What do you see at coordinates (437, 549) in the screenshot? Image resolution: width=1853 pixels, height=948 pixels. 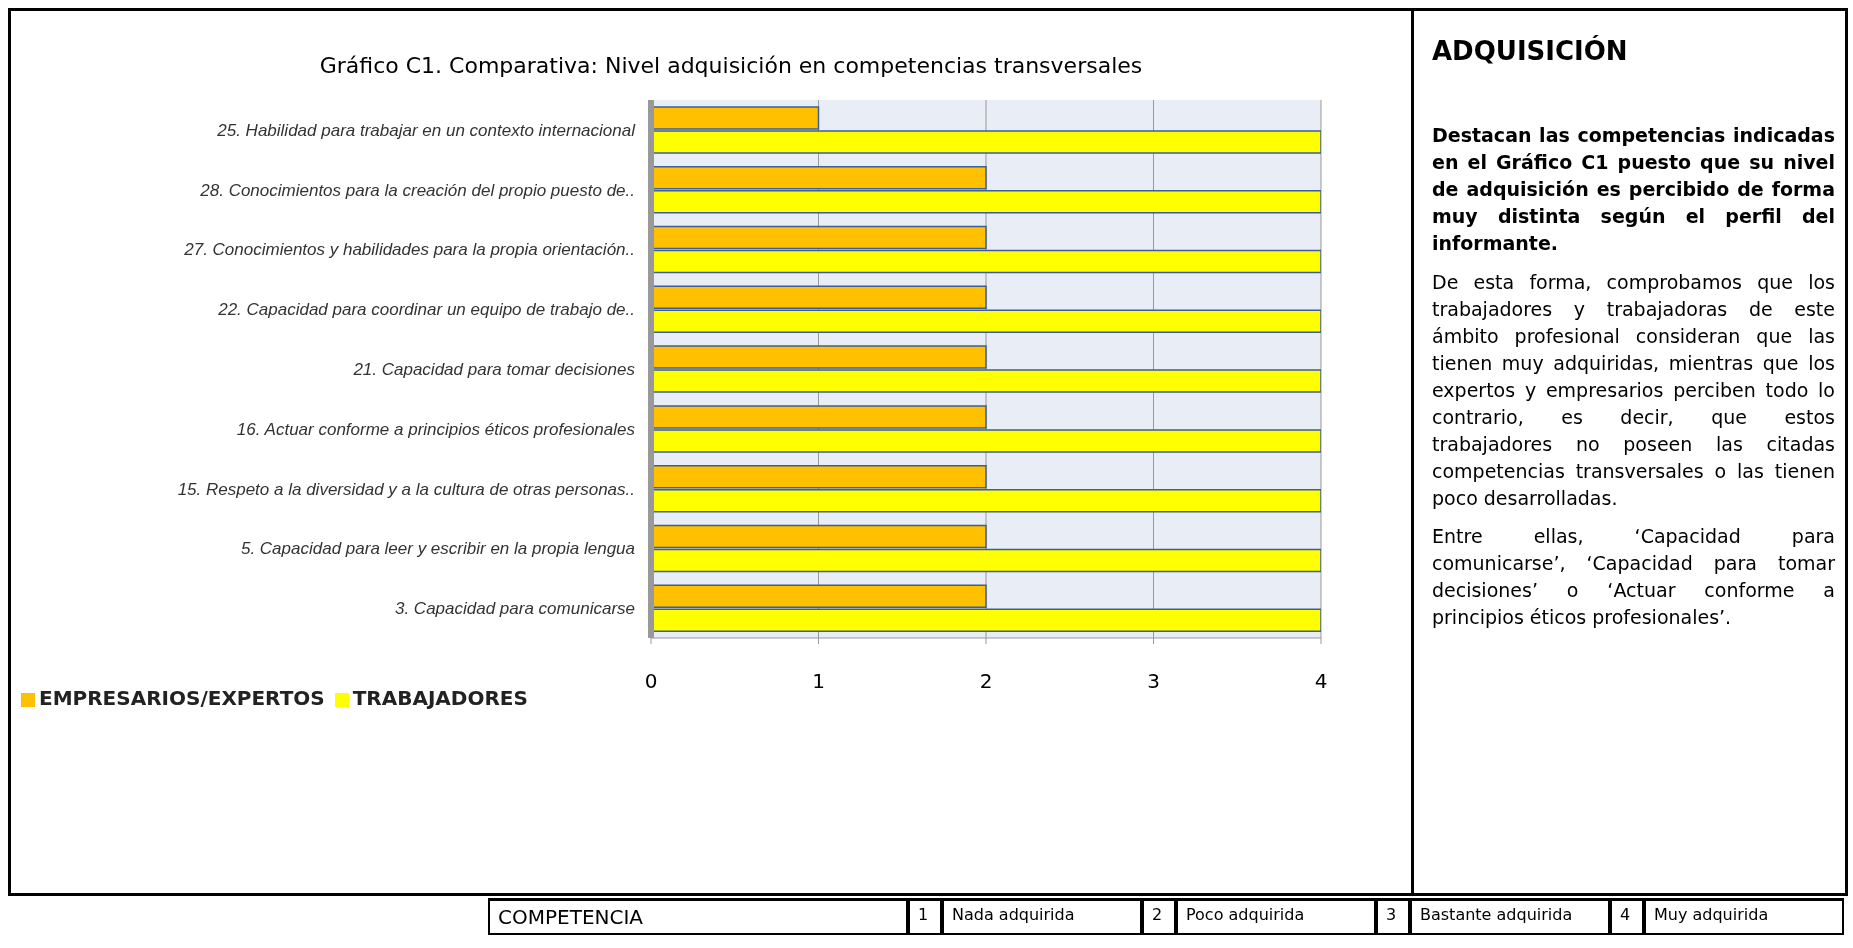 I see `y-tick-label: 5. Capacidad para leer y escribir en la propia lengua` at bounding box center [437, 549].